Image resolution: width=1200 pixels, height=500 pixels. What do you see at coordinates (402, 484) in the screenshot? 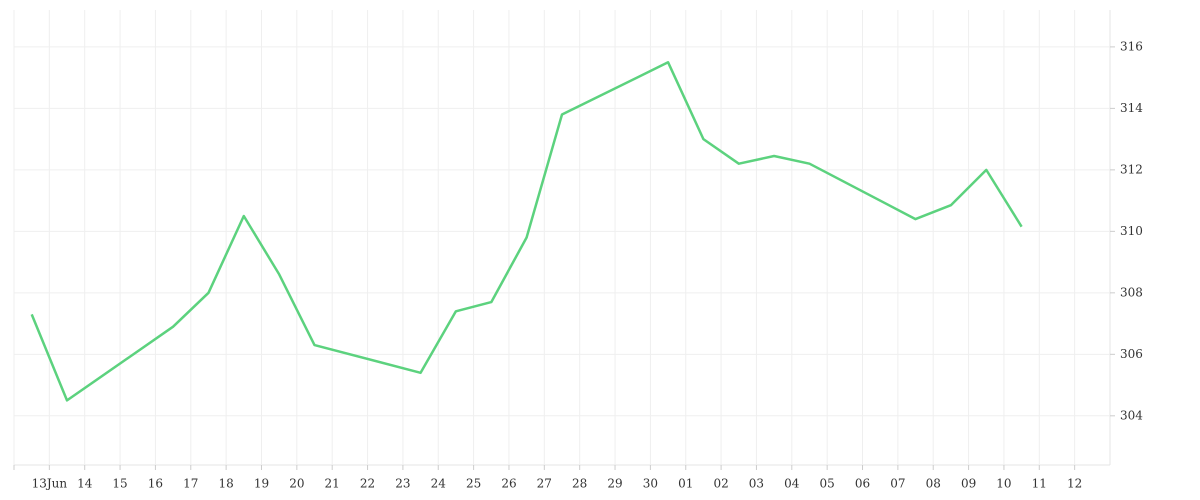
I see `x-tick-label: 23` at bounding box center [402, 484].